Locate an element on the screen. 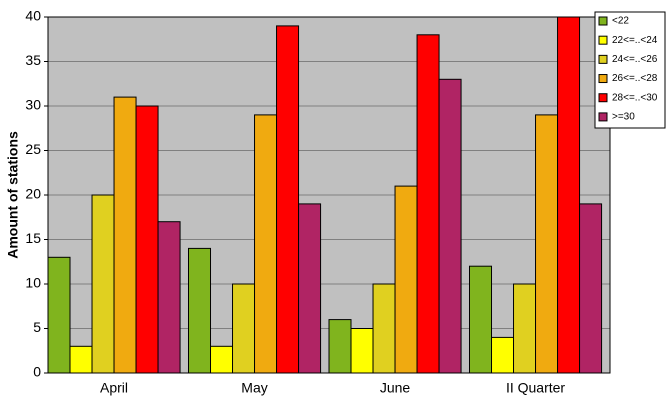  legend-box is located at coordinates (630, 70).